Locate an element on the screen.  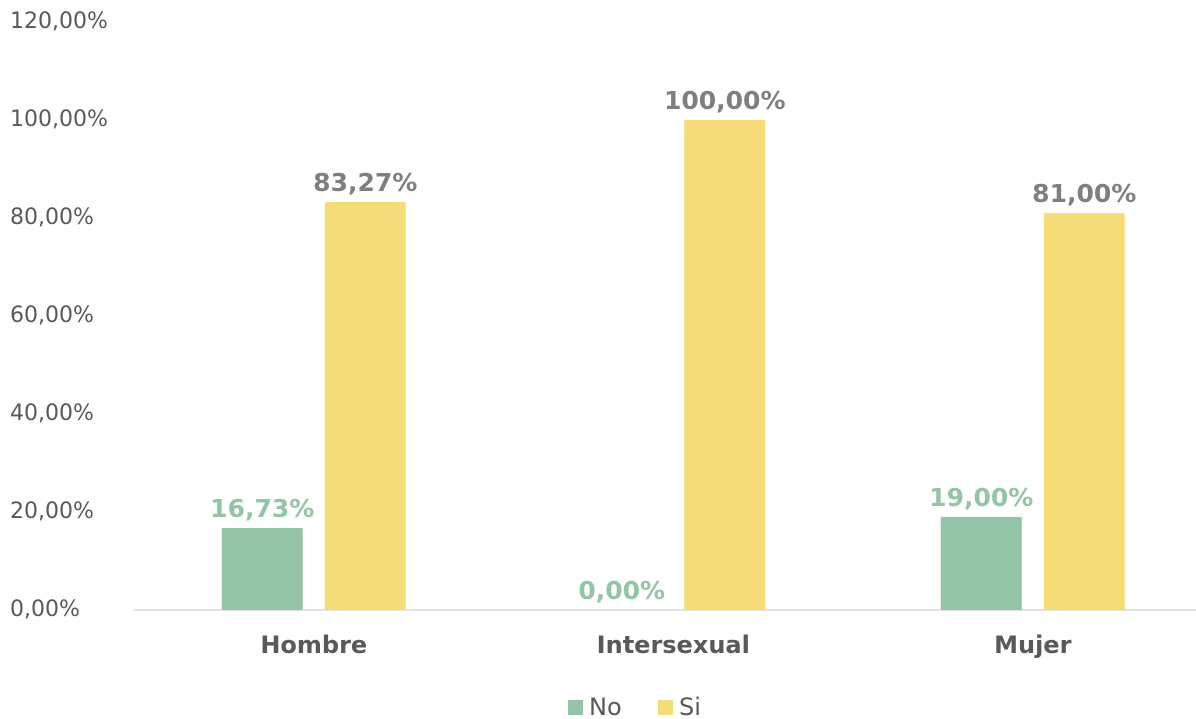
y-tick-label: 60,00% is located at coordinates (52, 315).